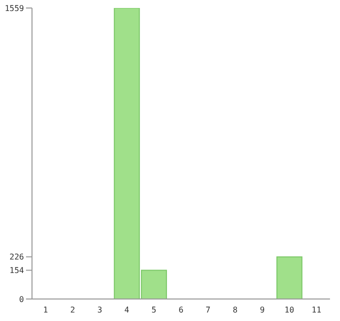 The height and width of the screenshot is (321, 340). What do you see at coordinates (17, 257) in the screenshot?
I see `y-tick-label: 226` at bounding box center [17, 257].